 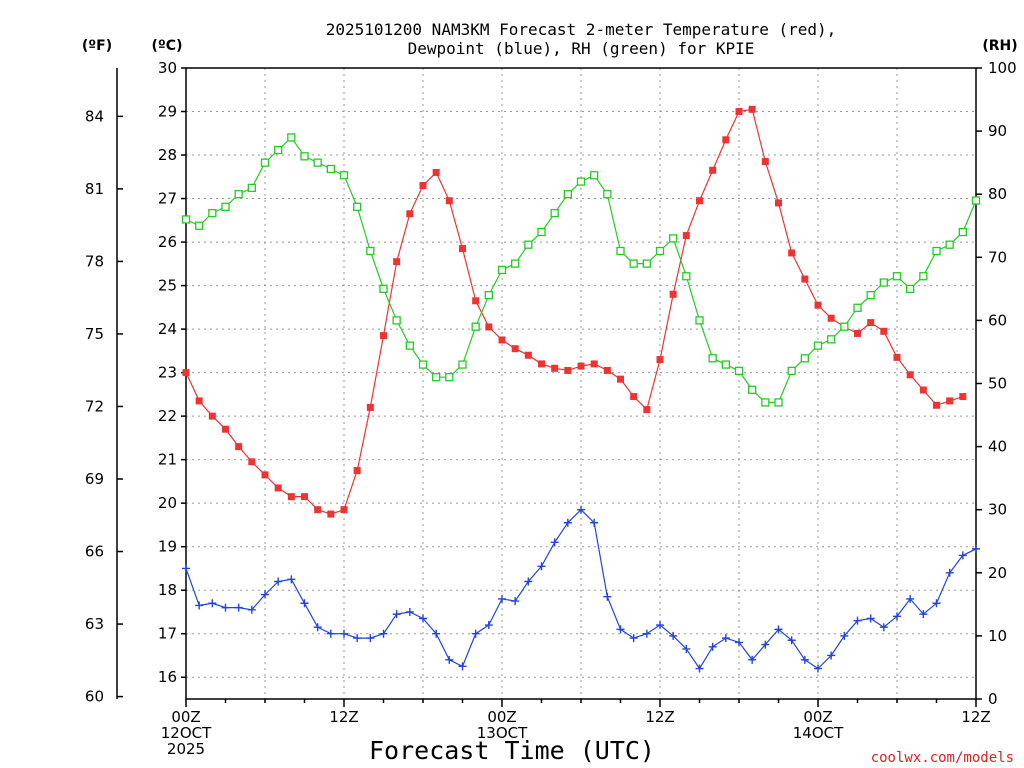 What do you see at coordinates (94, 406) in the screenshot?
I see `fahrenheit-tick-label: 72` at bounding box center [94, 406].